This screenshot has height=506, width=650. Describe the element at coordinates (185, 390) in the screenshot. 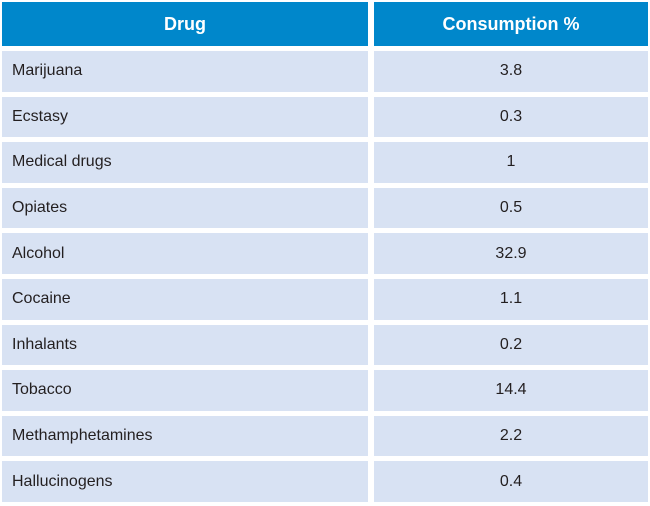

I see `drug-name-cell: Tobacco` at that location.